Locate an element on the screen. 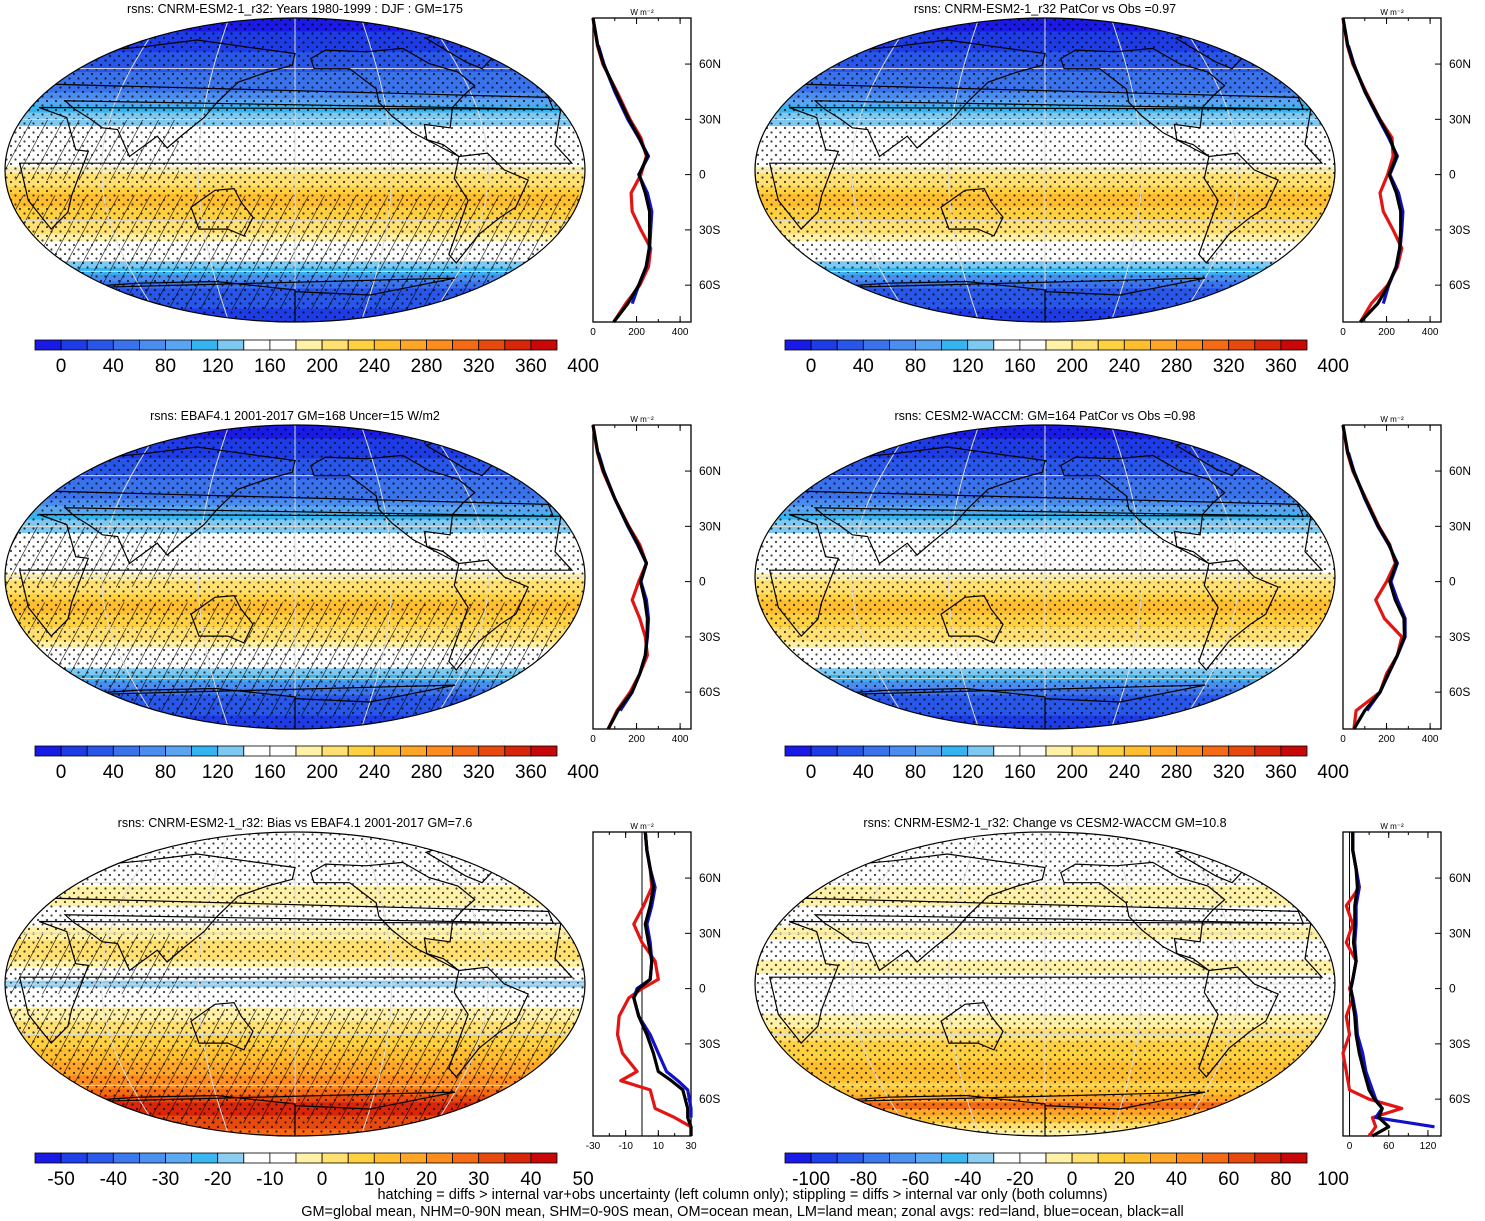 This screenshot has width=1485, height=1221. zonal-curve-land is located at coordinates (654, 983).